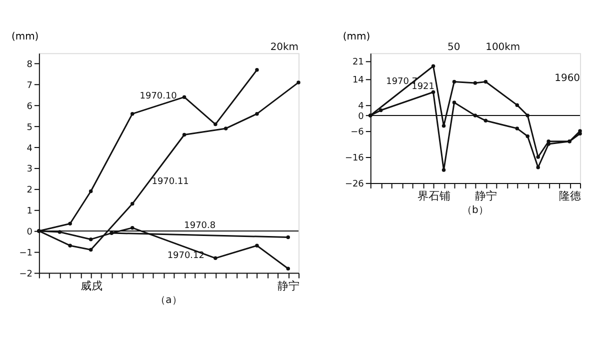 The image size is (593, 349). What do you see at coordinates (29, 127) in the screenshot?
I see `y-tick-label: 5` at bounding box center [29, 127].